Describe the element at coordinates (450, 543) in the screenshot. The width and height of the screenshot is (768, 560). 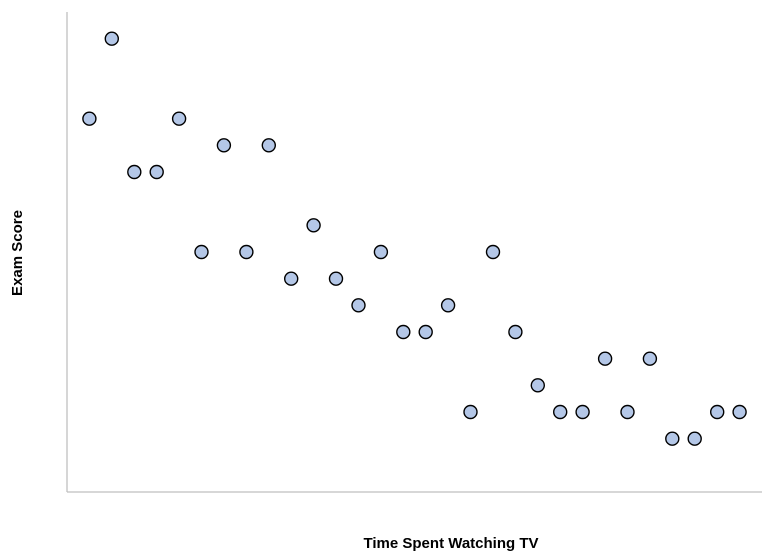
I see `x-axis-title: Time Spent Watching TV` at that location.